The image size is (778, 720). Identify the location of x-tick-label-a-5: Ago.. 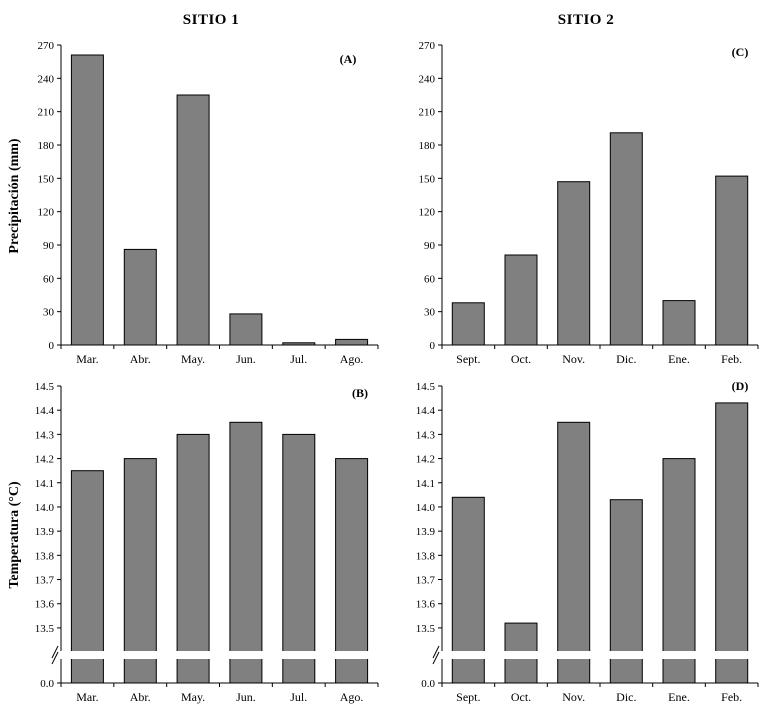
(352, 359).